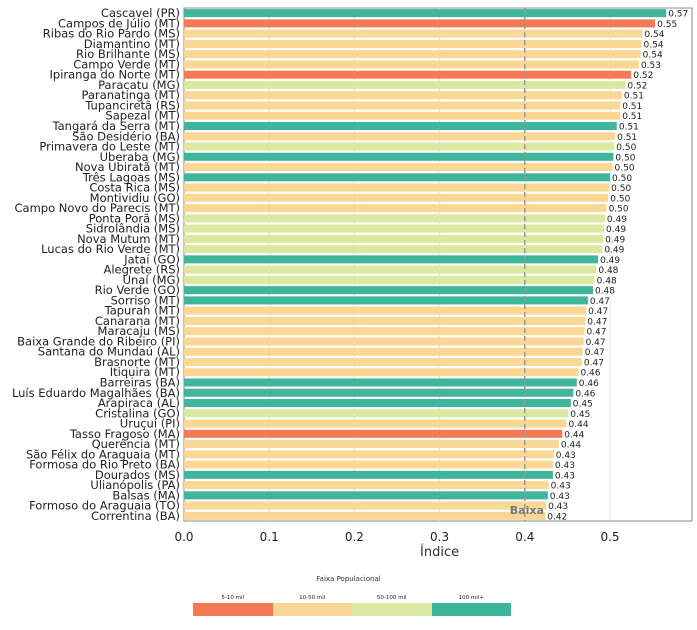 The width and height of the screenshot is (697, 630). I want to click on category-label: São Desidério (BA), so click(126, 136).